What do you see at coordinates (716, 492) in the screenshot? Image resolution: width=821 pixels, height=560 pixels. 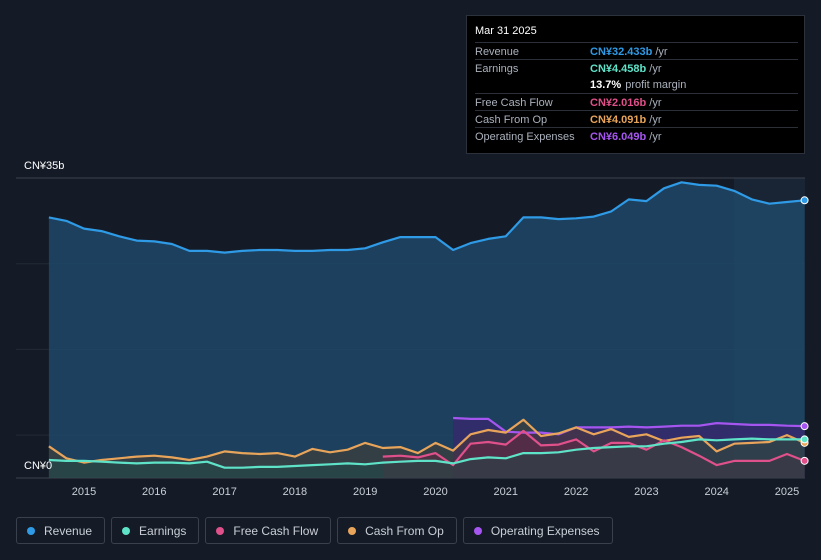 I see `x-tick-label: 2024` at bounding box center [716, 492].